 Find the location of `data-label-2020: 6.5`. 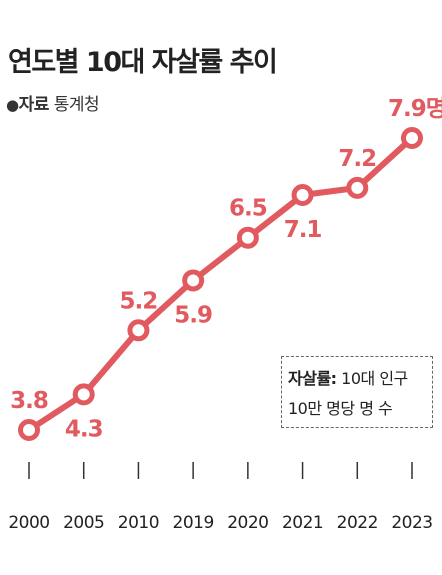

data-label-2020: 6.5 is located at coordinates (248, 209).